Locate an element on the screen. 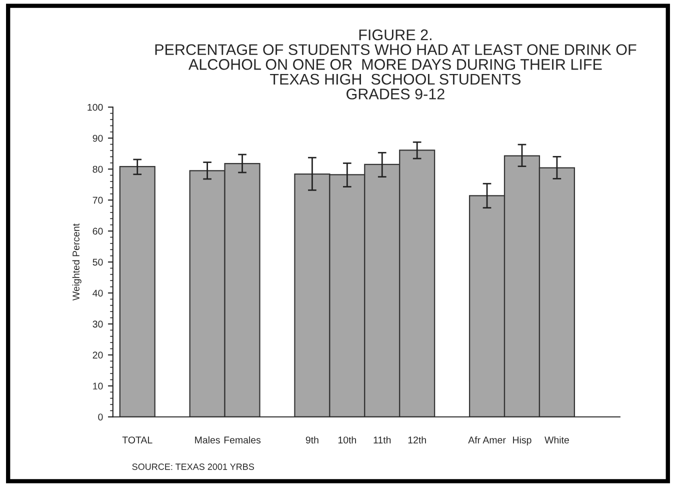 The width and height of the screenshot is (676, 487). y-tick-label: 30 is located at coordinates (97, 324).